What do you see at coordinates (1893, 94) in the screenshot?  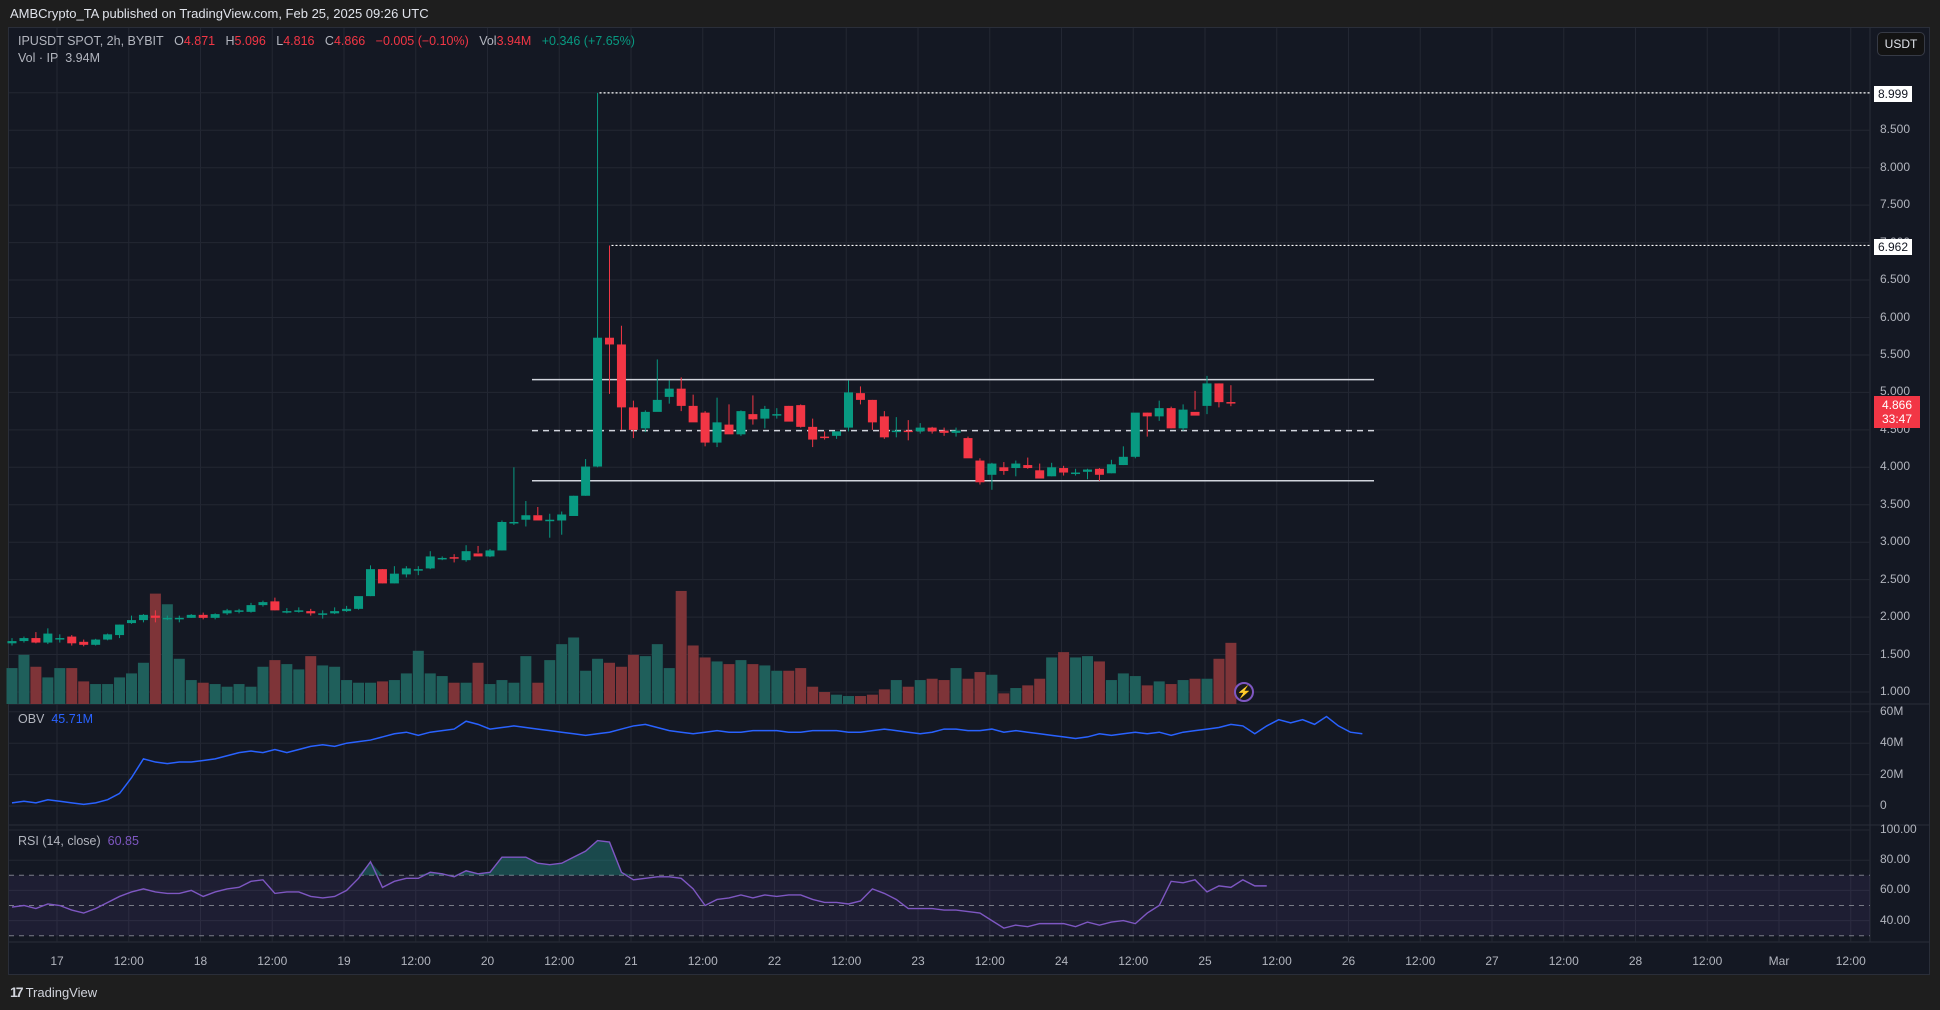 I see `spike-high-price-tag: 8.999` at bounding box center [1893, 94].